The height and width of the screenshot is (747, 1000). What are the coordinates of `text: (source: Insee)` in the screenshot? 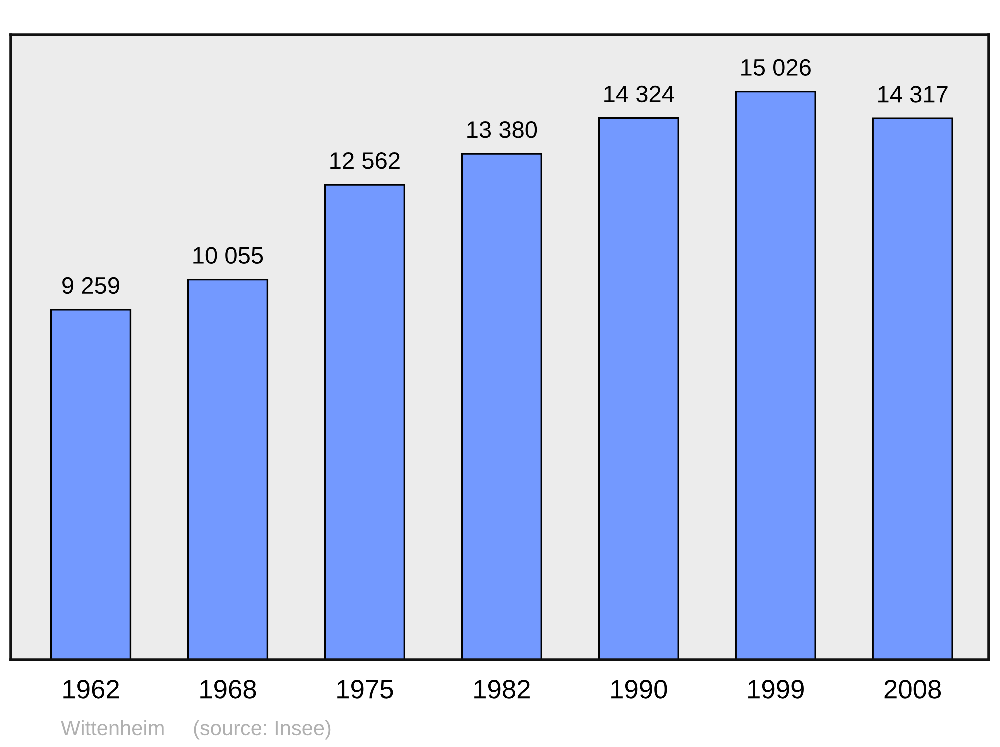 It's located at (262, 730).